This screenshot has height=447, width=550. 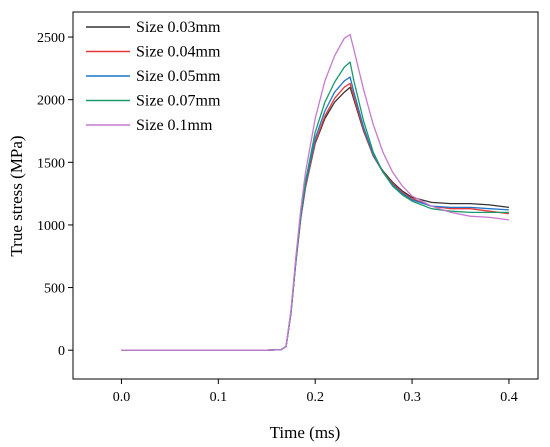 What do you see at coordinates (54, 289) in the screenshot?
I see `y-tick-label: 500` at bounding box center [54, 289].